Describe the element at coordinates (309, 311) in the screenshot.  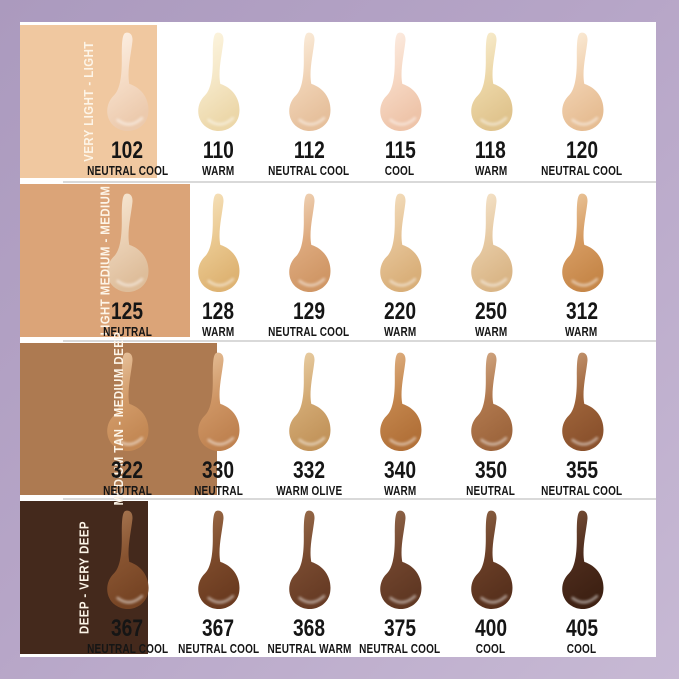
I see `shade-number: 129` at that location.